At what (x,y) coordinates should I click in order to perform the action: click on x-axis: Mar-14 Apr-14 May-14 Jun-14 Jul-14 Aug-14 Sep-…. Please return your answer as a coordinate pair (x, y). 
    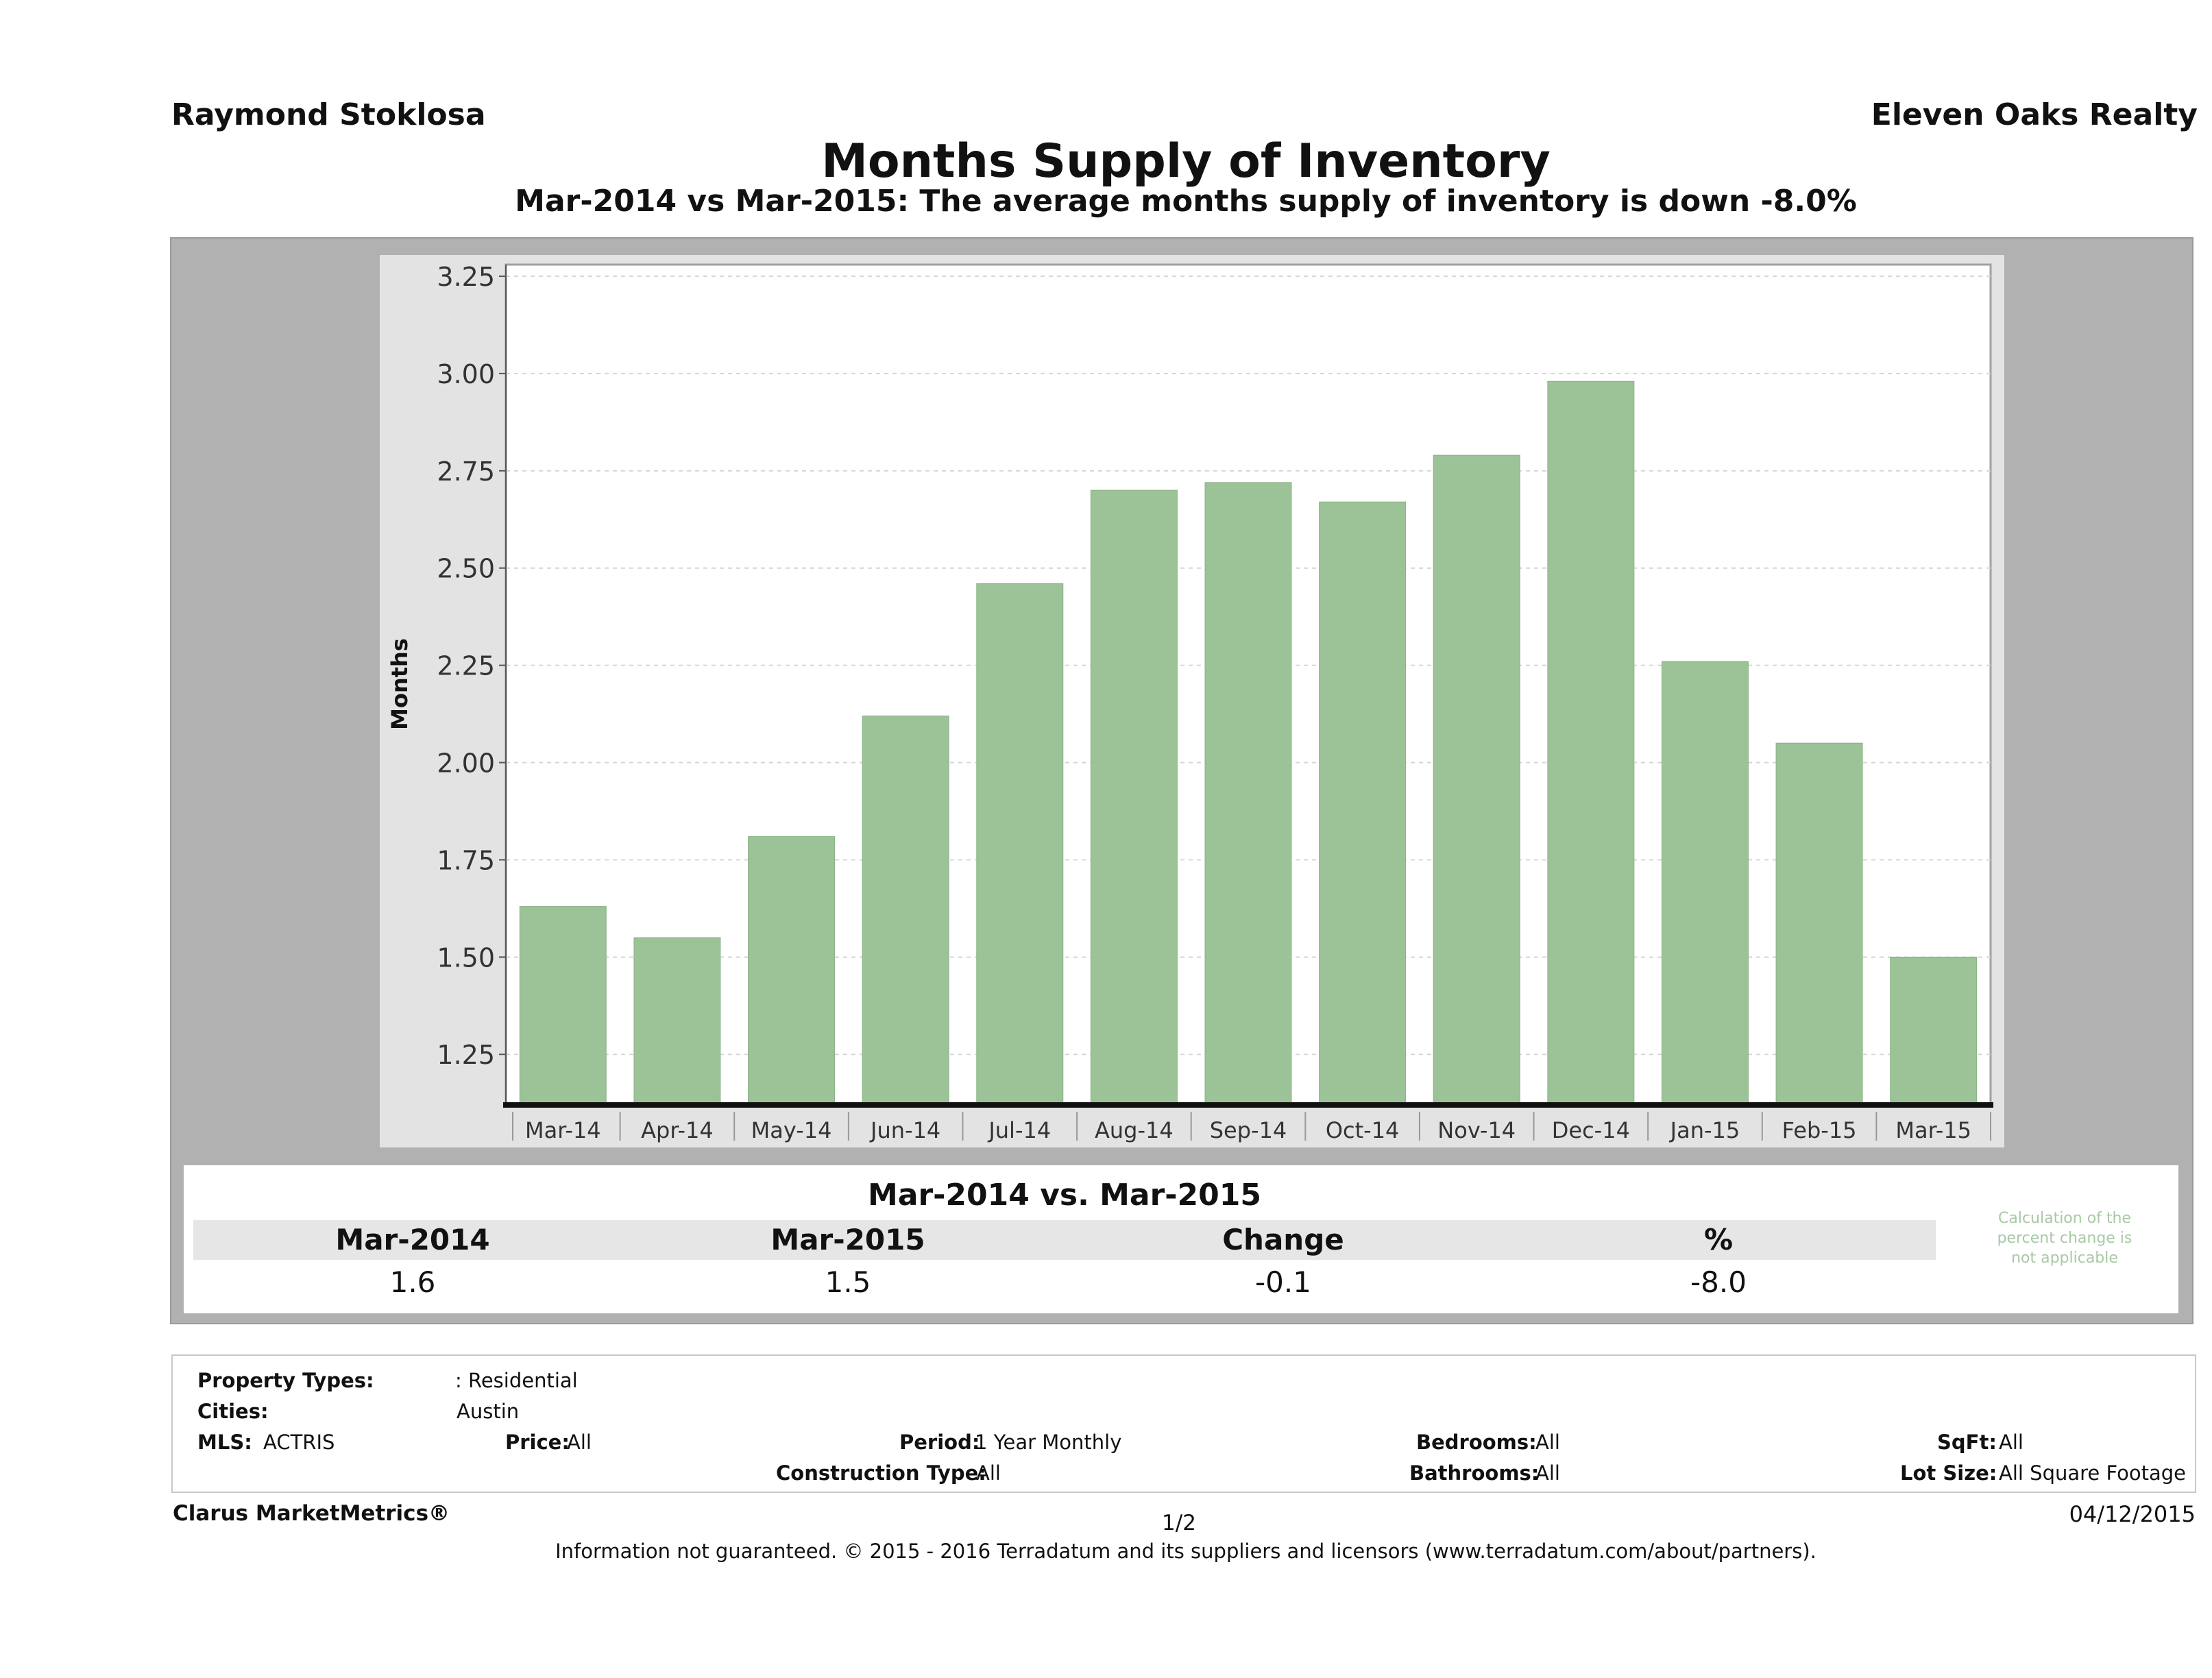
    Looking at the image, I should click on (1248, 1122).